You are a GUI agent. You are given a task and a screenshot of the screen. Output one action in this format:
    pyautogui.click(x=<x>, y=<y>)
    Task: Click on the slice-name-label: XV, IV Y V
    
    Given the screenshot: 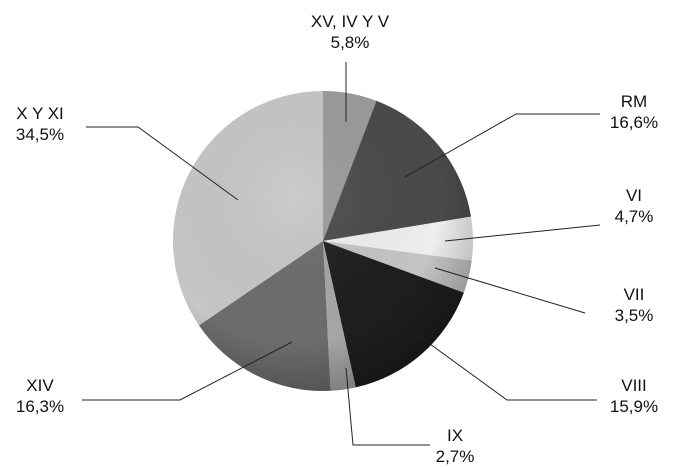 What is the action you would take?
    pyautogui.click(x=350, y=21)
    